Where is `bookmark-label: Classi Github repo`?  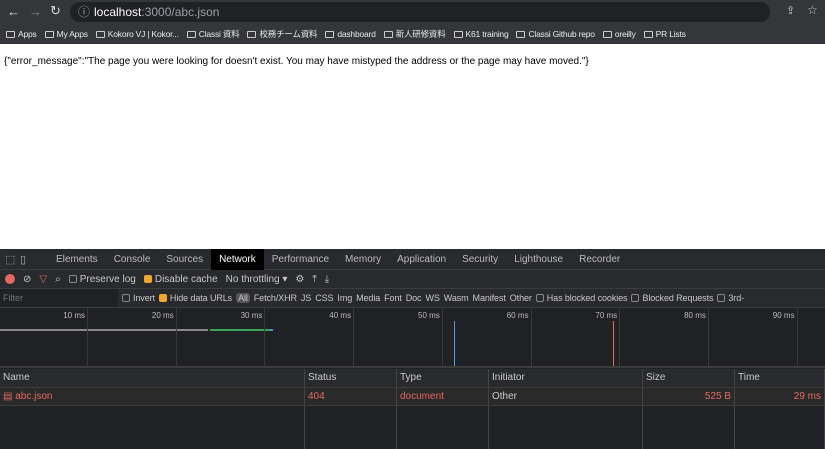 bookmark-label: Classi Github repo is located at coordinates (561, 34).